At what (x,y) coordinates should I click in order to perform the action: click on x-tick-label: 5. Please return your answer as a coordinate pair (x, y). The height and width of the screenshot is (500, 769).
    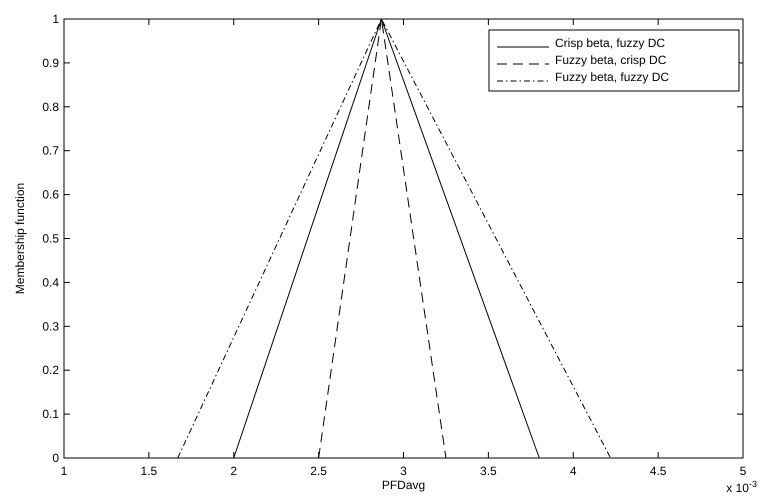
    Looking at the image, I should click on (743, 471).